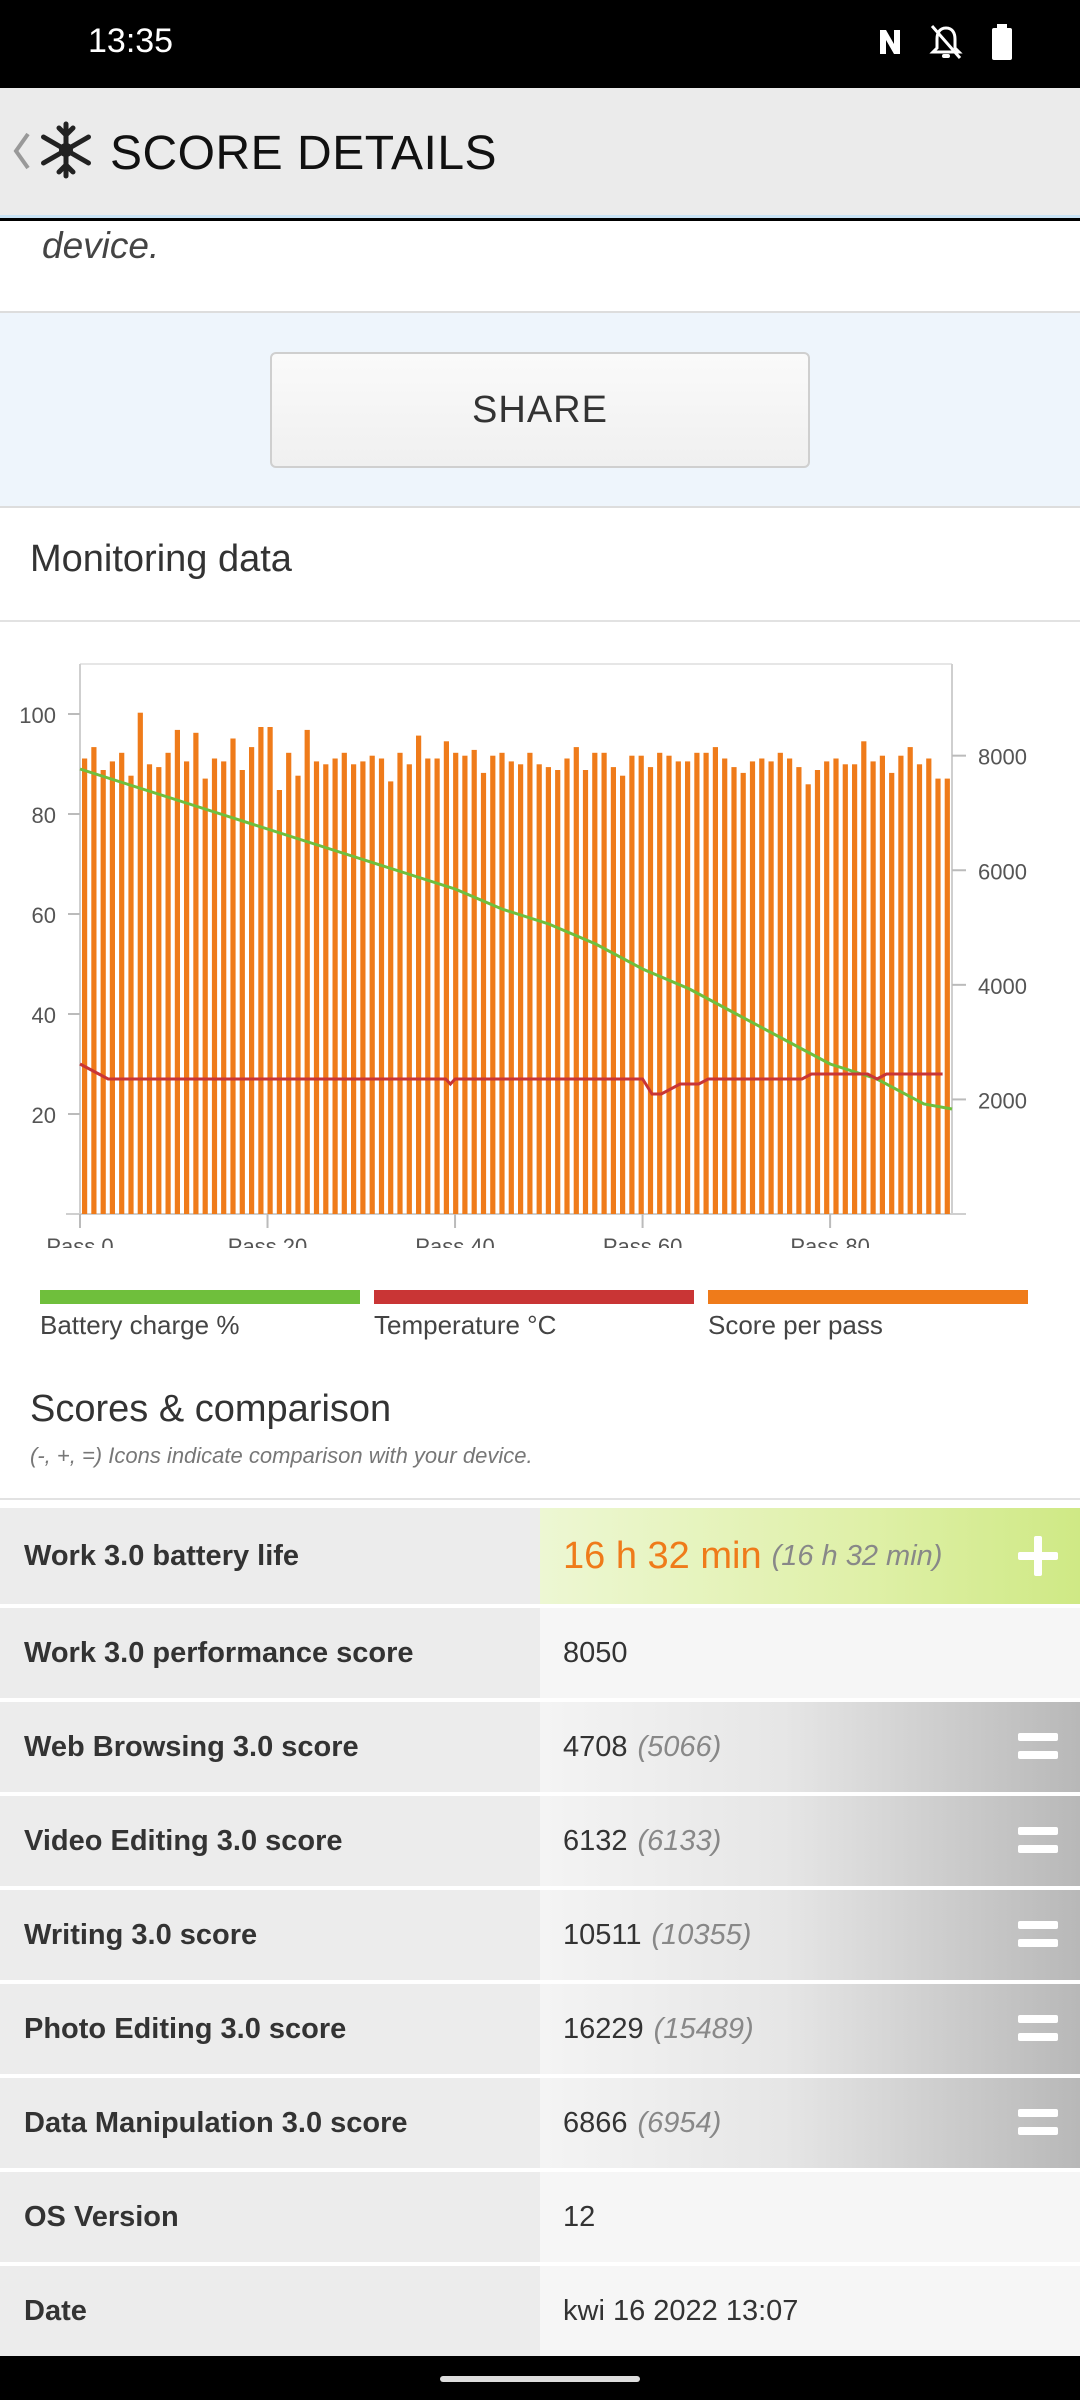 The height and width of the screenshot is (2400, 1080). What do you see at coordinates (465, 1325) in the screenshot?
I see `legend-label-temperature: Temperature °C` at bounding box center [465, 1325].